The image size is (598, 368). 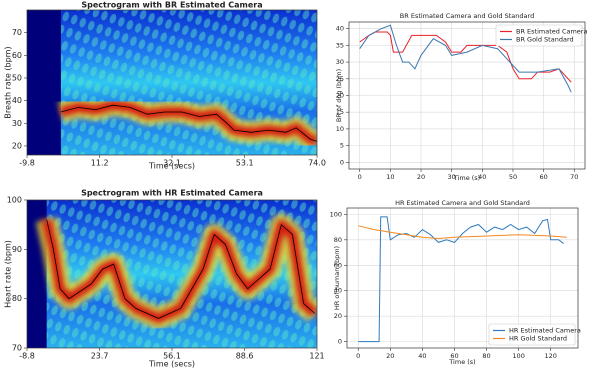 I want to click on spectrogram-empty-region, so click(x=44, y=82).